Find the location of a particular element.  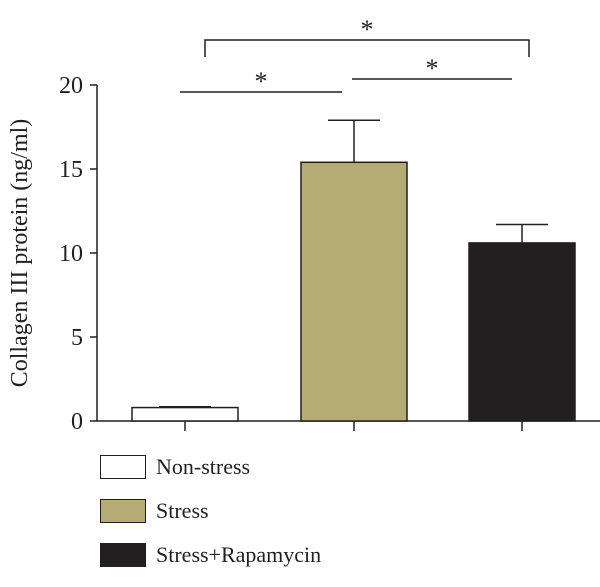

legend-label-non-stress: Non-stress is located at coordinates (203, 466).